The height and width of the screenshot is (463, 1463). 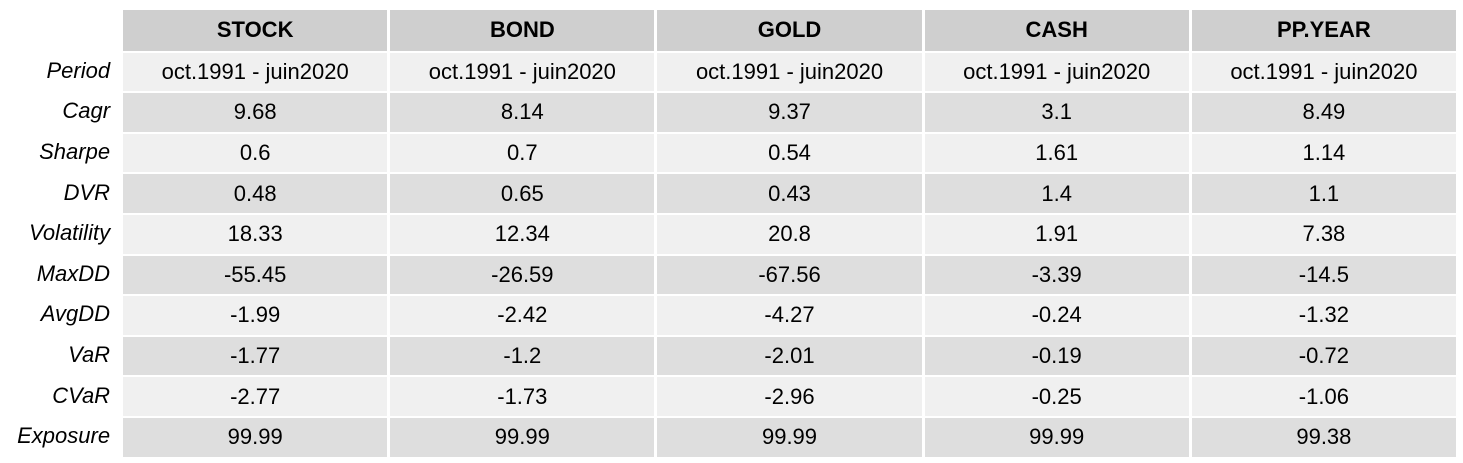 What do you see at coordinates (1055, 395) in the screenshot?
I see `table-cell: -0.25` at bounding box center [1055, 395].